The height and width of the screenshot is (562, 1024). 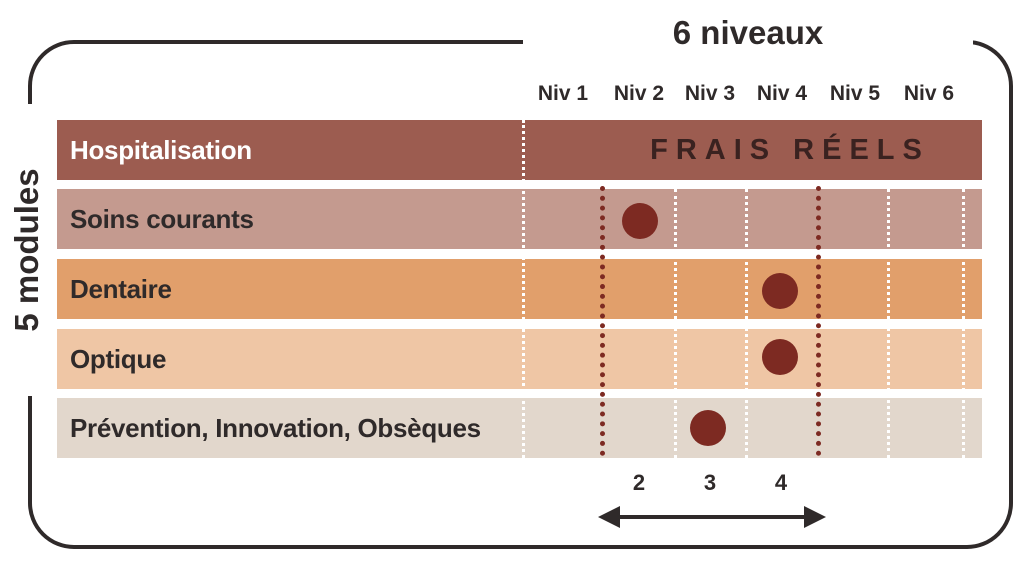 I want to click on module-label: Optique, so click(x=118, y=359).